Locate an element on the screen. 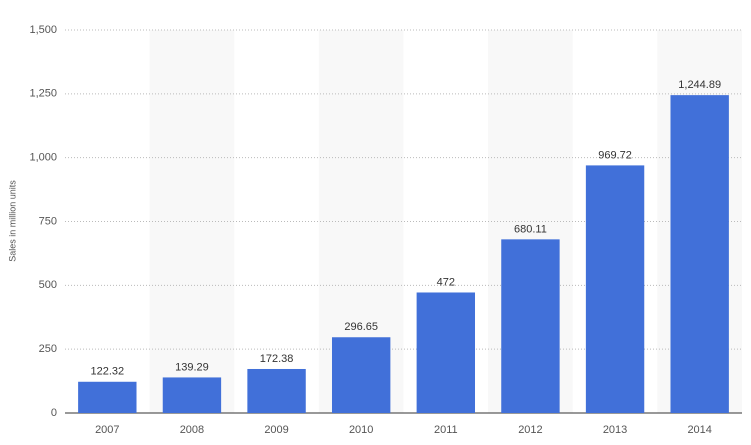 Image resolution: width=751 pixels, height=445 pixels. y-tick-label: 1,500 is located at coordinates (43, 30).